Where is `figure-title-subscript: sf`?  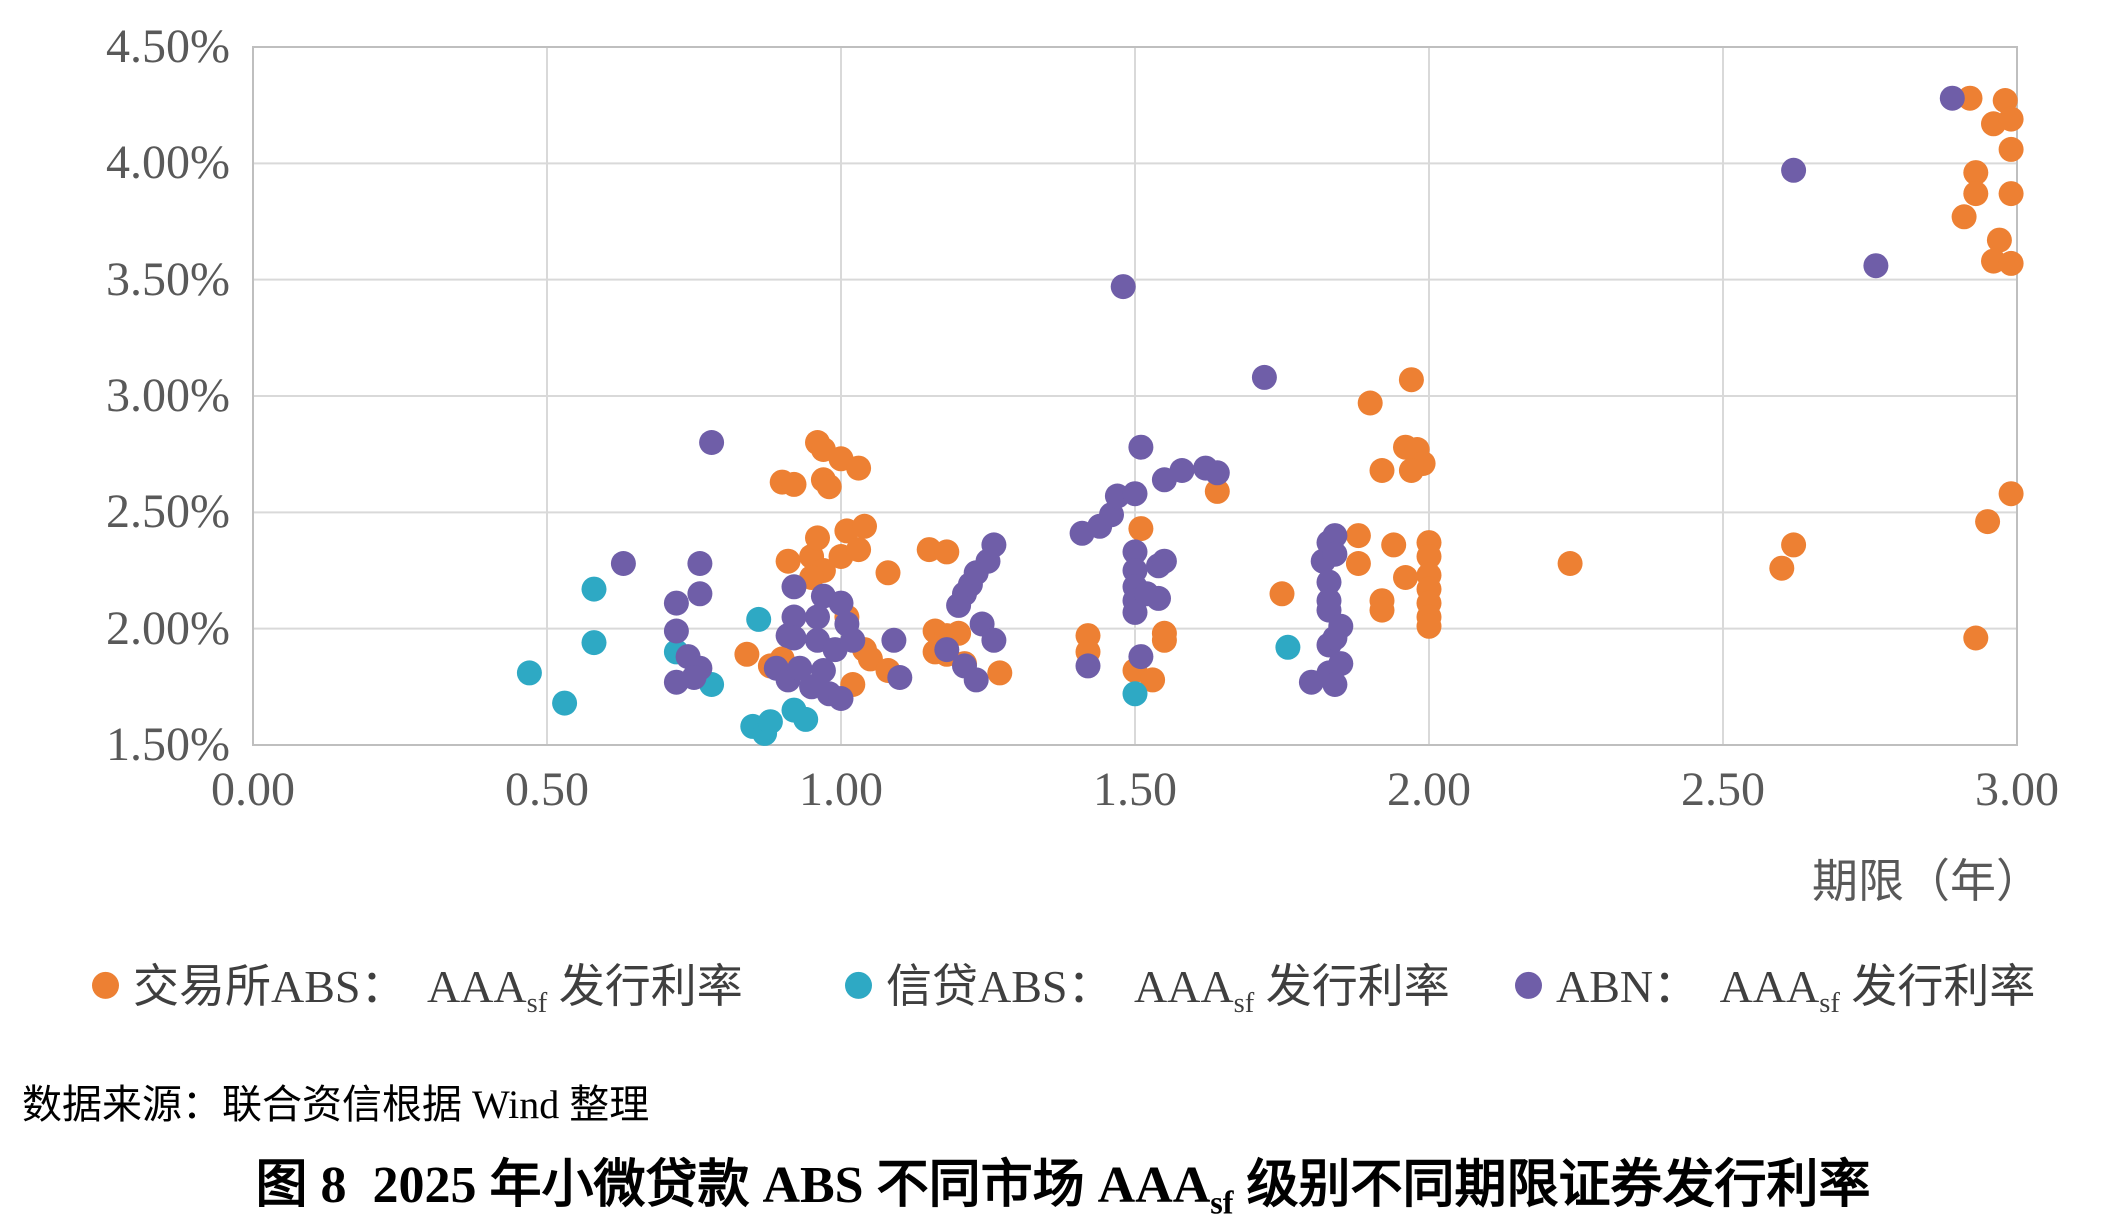
figure-title-subscript: sf is located at coordinates (1222, 1202).